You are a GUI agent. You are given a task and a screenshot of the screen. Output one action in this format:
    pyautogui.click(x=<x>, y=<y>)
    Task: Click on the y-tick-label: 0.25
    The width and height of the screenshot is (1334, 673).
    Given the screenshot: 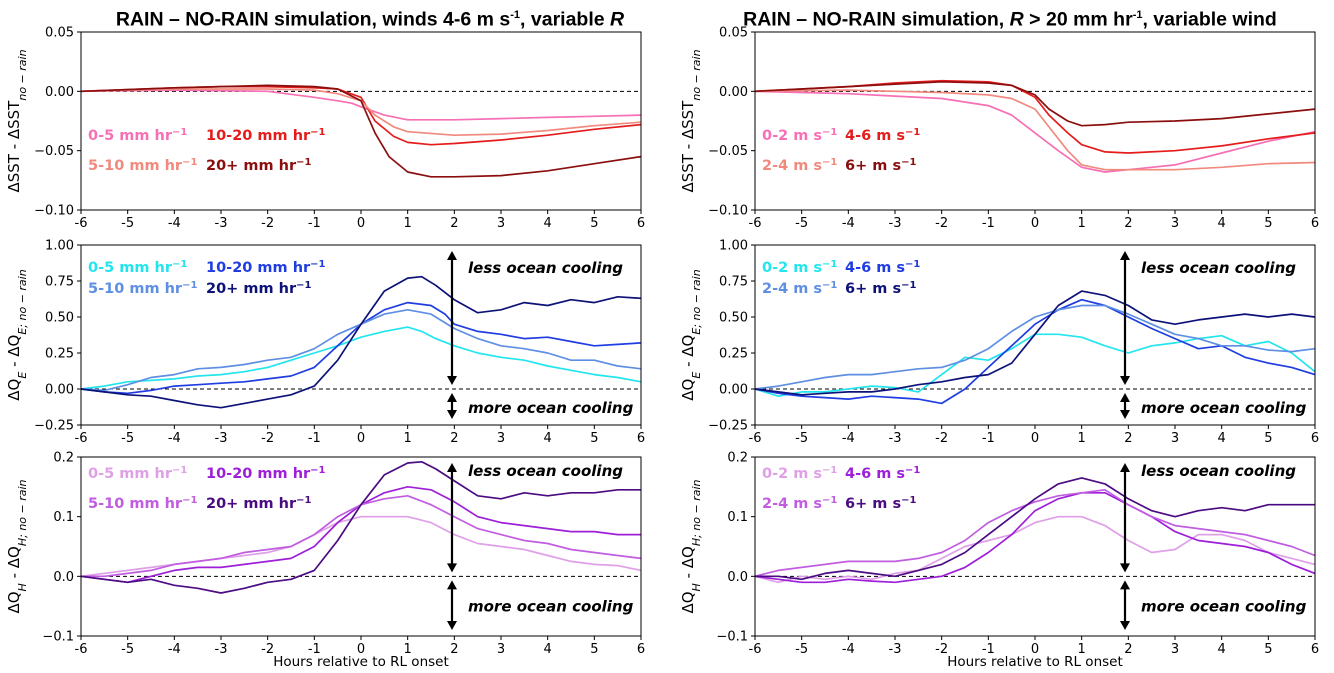 What is the action you would take?
    pyautogui.click(x=733, y=354)
    